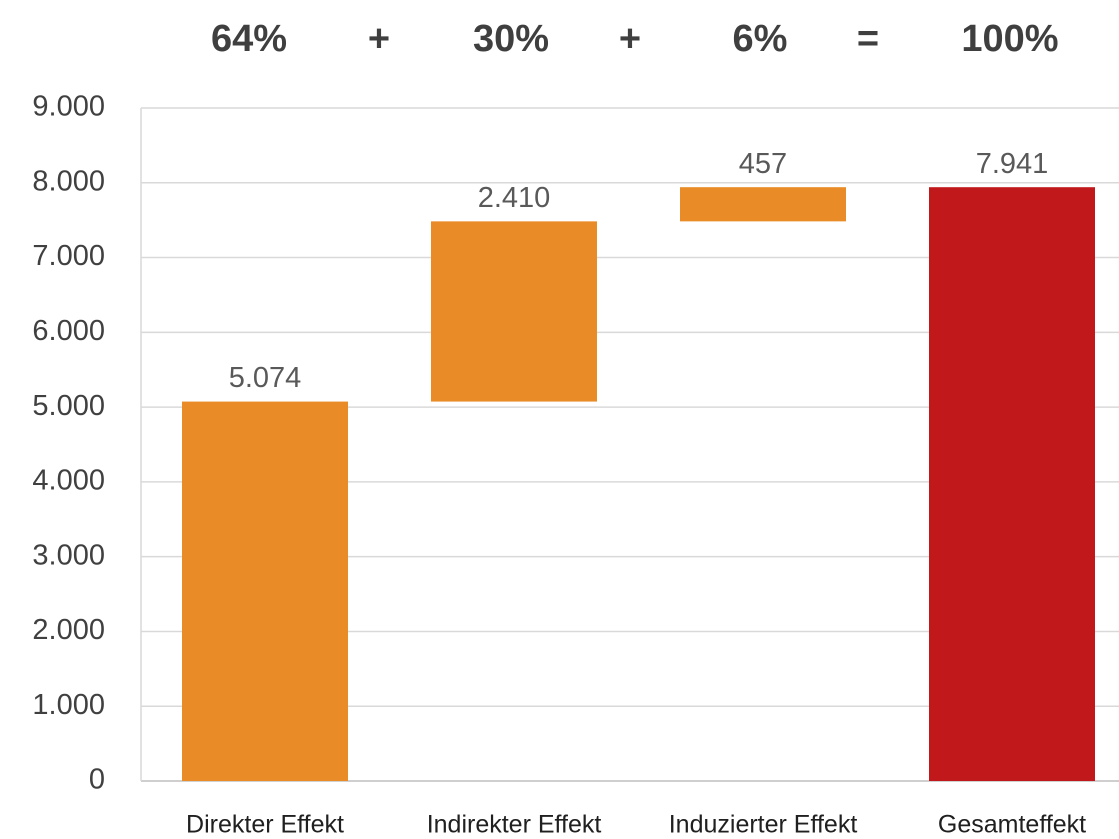 This screenshot has height=839, width=1119. I want to click on bar-indirekter-effekt, so click(514, 311).